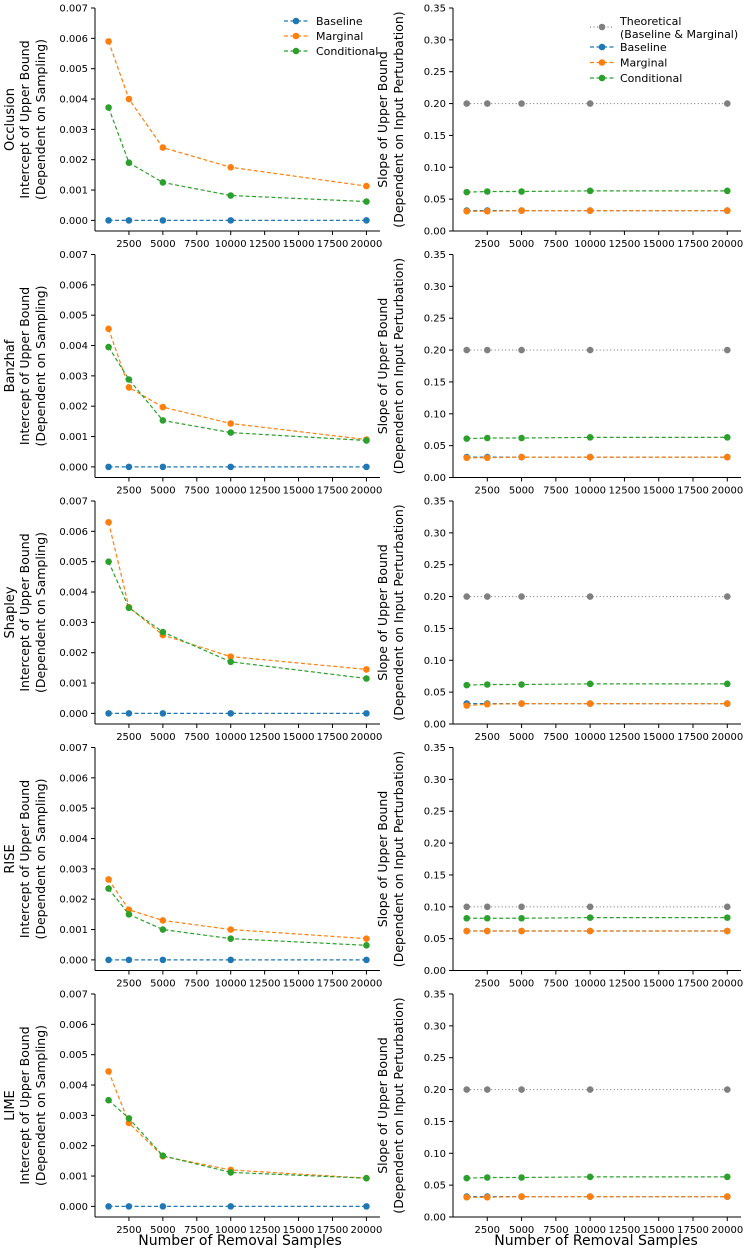 The height and width of the screenshot is (1252, 747). Describe the element at coordinates (10, 365) in the screenshot. I see `row-label-banzhaf: Banzhaf` at that location.